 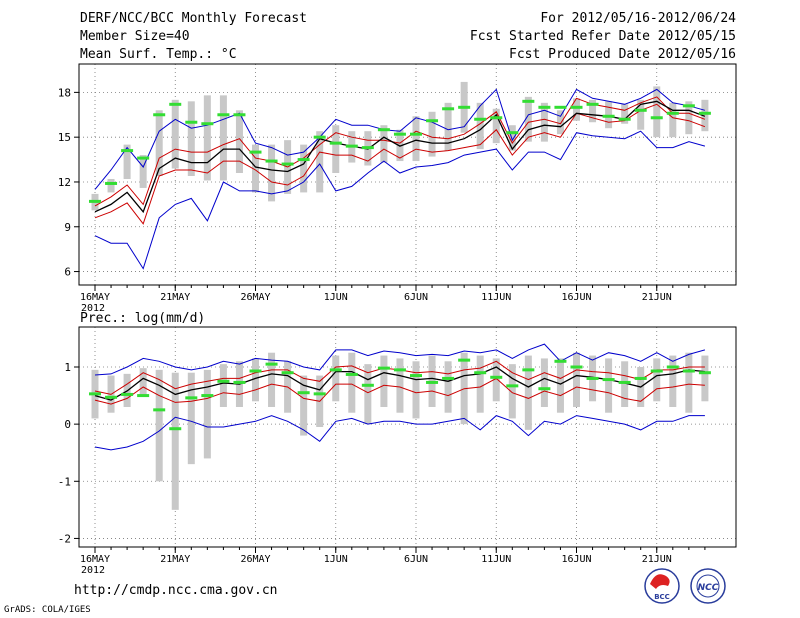 What do you see at coordinates (576, 559) in the screenshot?
I see `x-tick-label: 16JUN` at bounding box center [576, 559].